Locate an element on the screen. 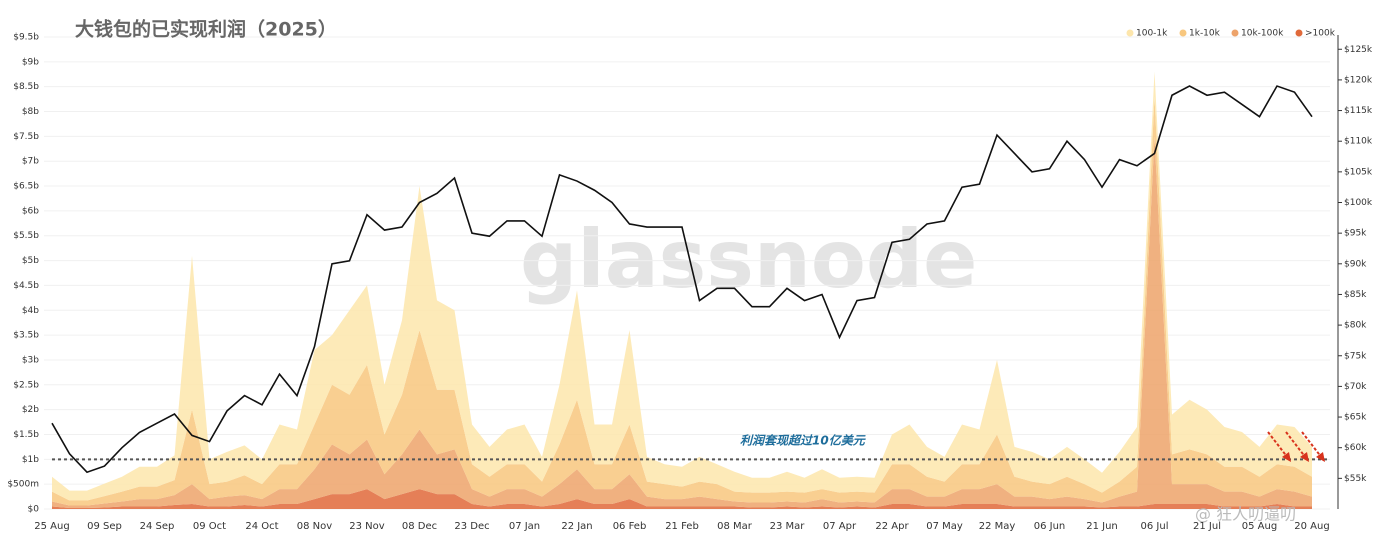 The image size is (1374, 541). y2-tick-label: $60k is located at coordinates (1355, 448).